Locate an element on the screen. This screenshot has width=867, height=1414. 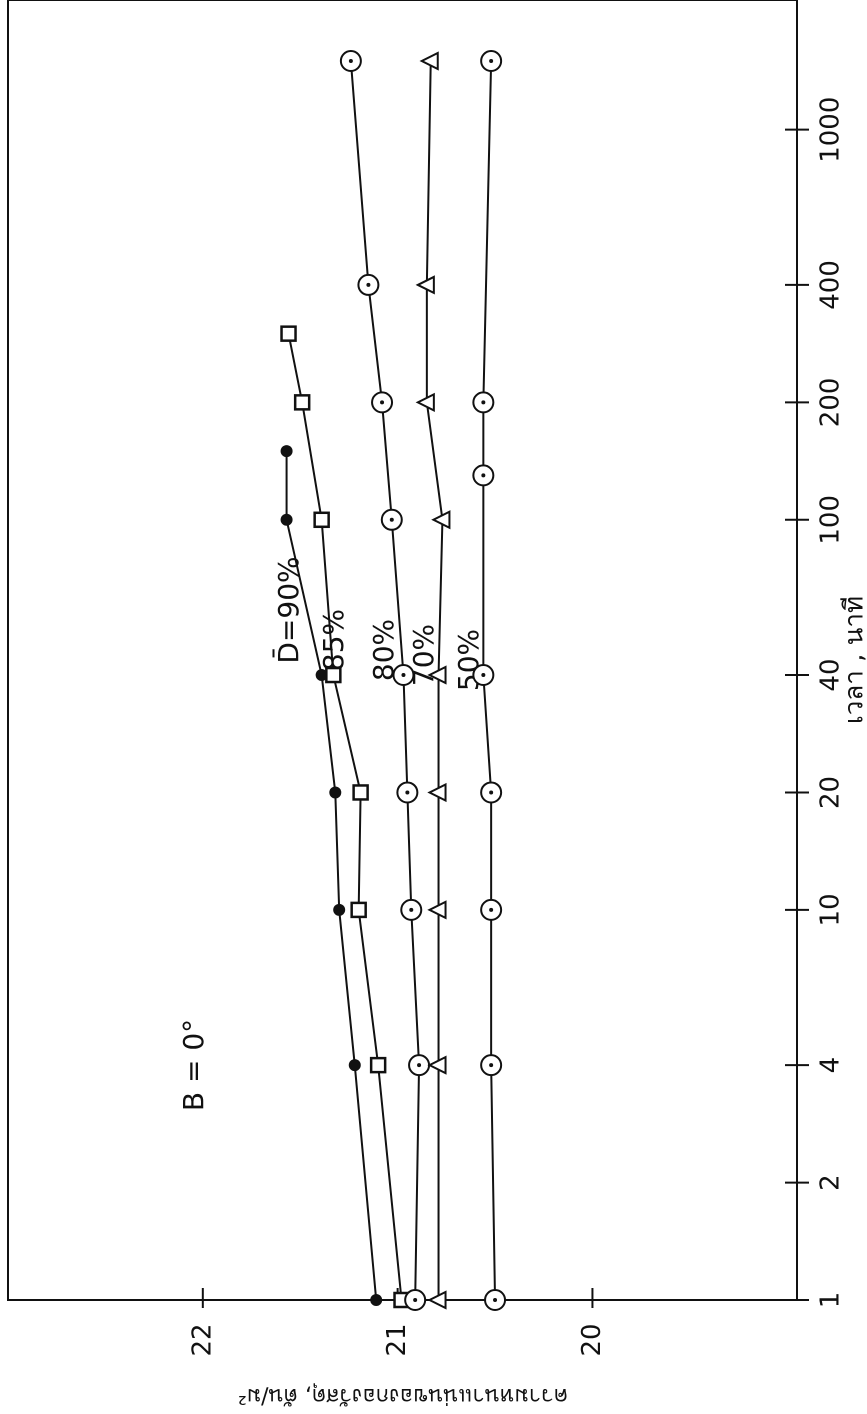
x-tick-label: 10 is located at coordinates (831, 909).